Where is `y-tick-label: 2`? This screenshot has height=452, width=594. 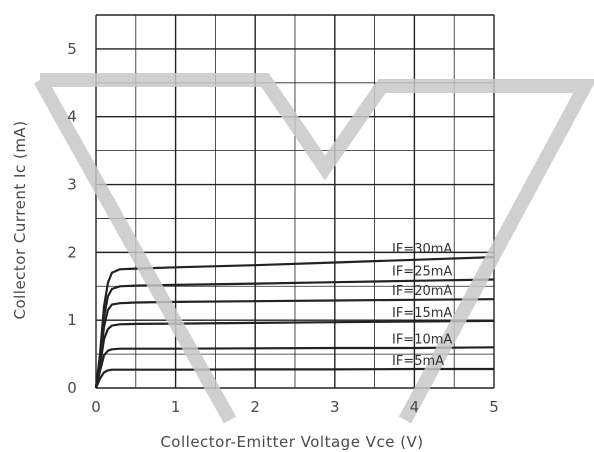
y-tick-label: 2 is located at coordinates (72, 252).